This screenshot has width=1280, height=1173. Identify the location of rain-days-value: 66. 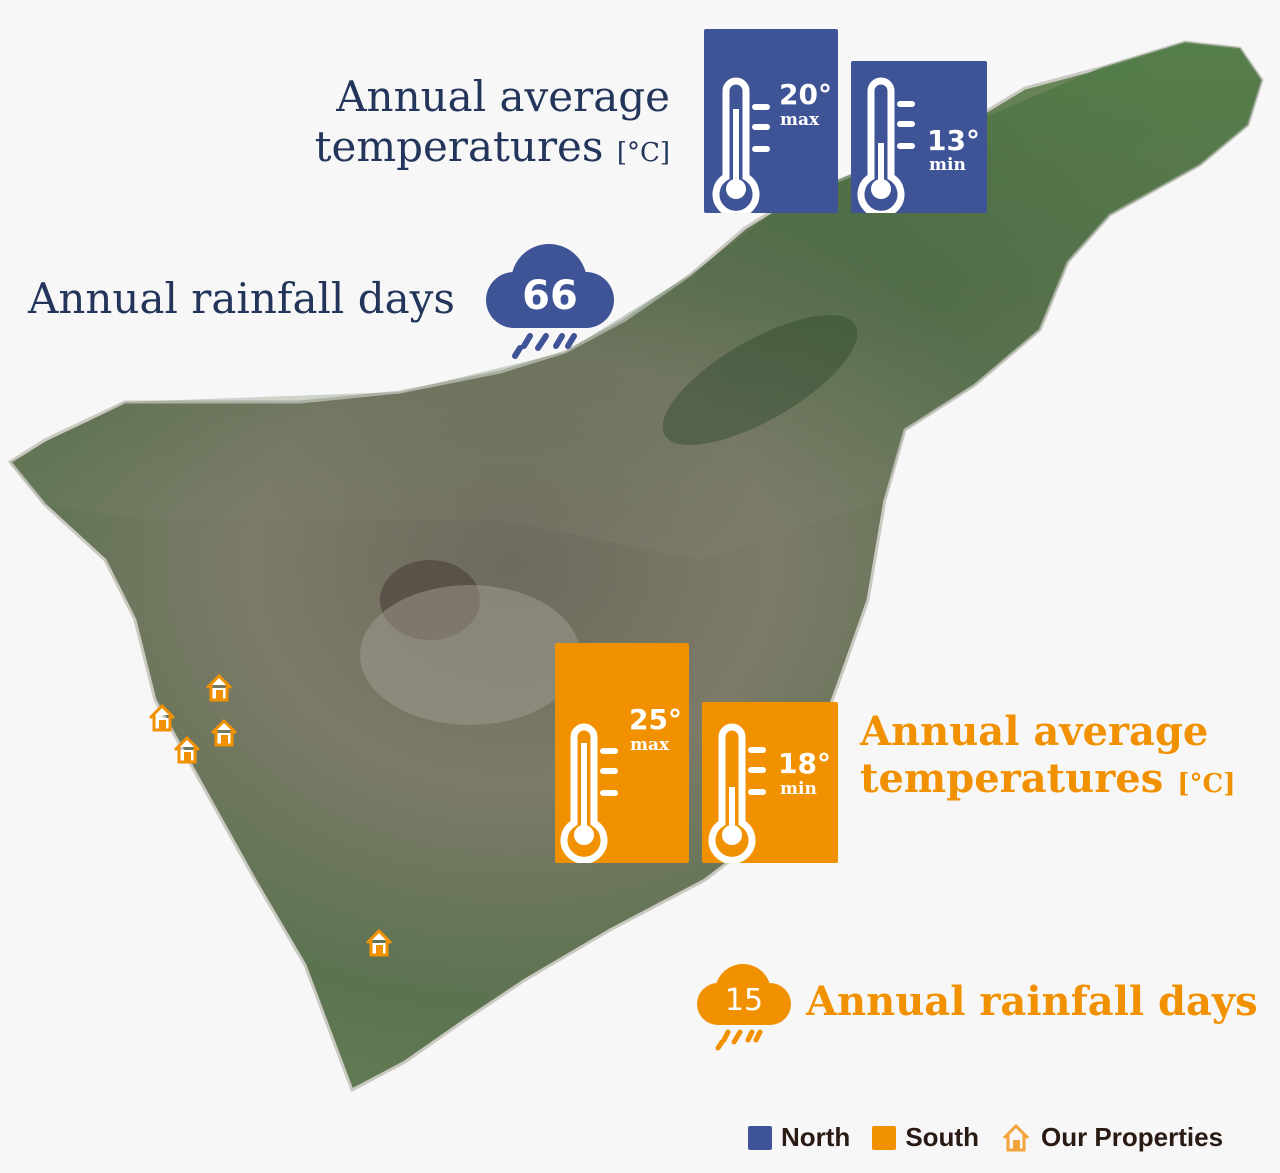
(550, 296).